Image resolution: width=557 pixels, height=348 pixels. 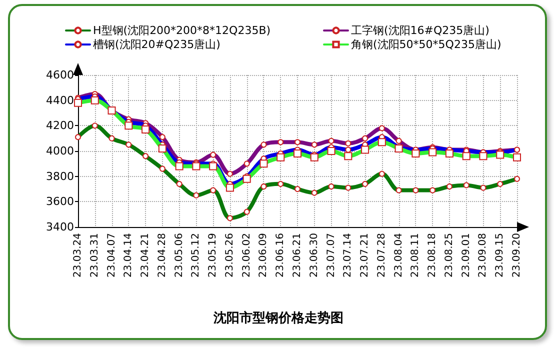 What do you see at coordinates (246, 255) in the screenshot?
I see `x-tick-label: 23.06.02` at bounding box center [246, 255].